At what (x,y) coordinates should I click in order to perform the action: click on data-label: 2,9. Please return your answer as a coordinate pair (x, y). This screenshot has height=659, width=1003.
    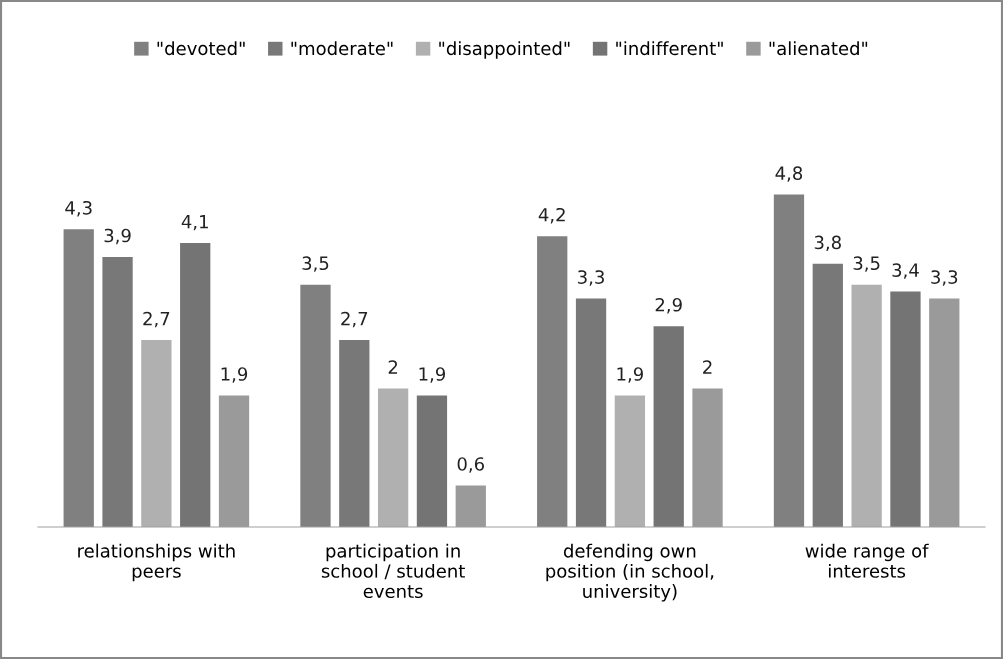
    Looking at the image, I should click on (668, 305).